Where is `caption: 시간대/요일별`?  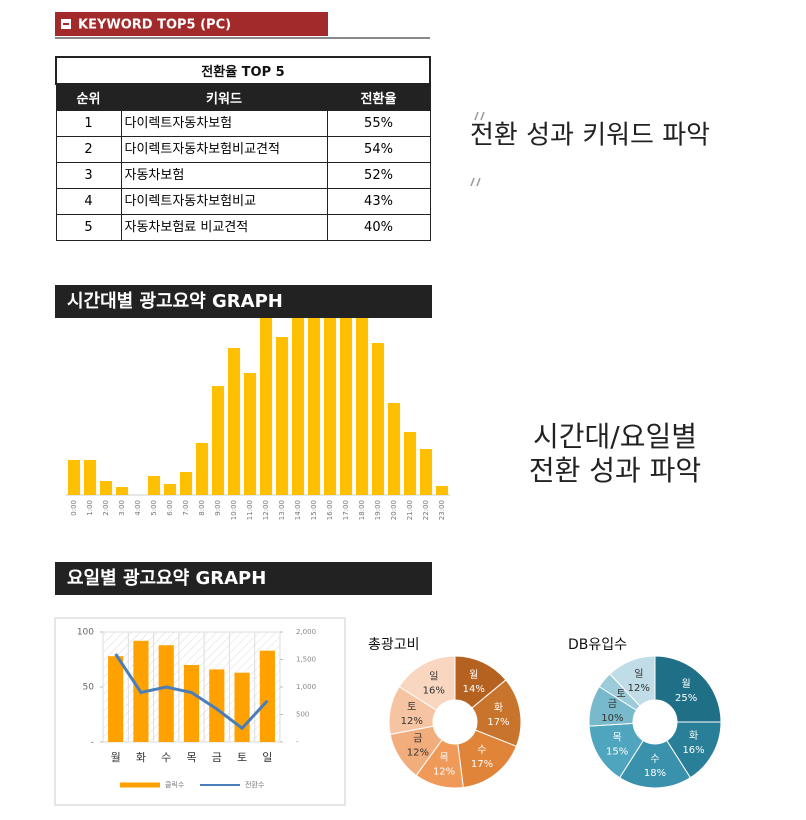 caption: 시간대/요일별 is located at coordinates (615, 436).